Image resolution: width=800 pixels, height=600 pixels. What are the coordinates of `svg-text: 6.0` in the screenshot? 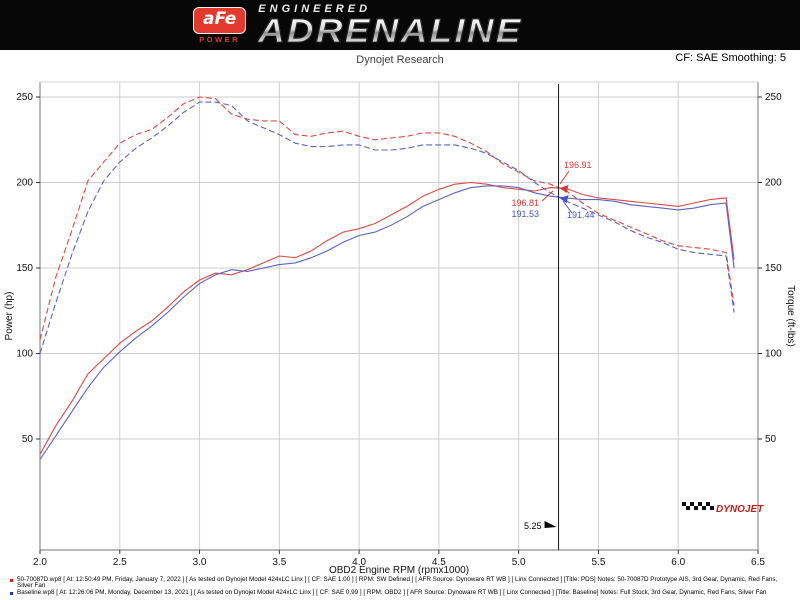 It's located at (678, 562).